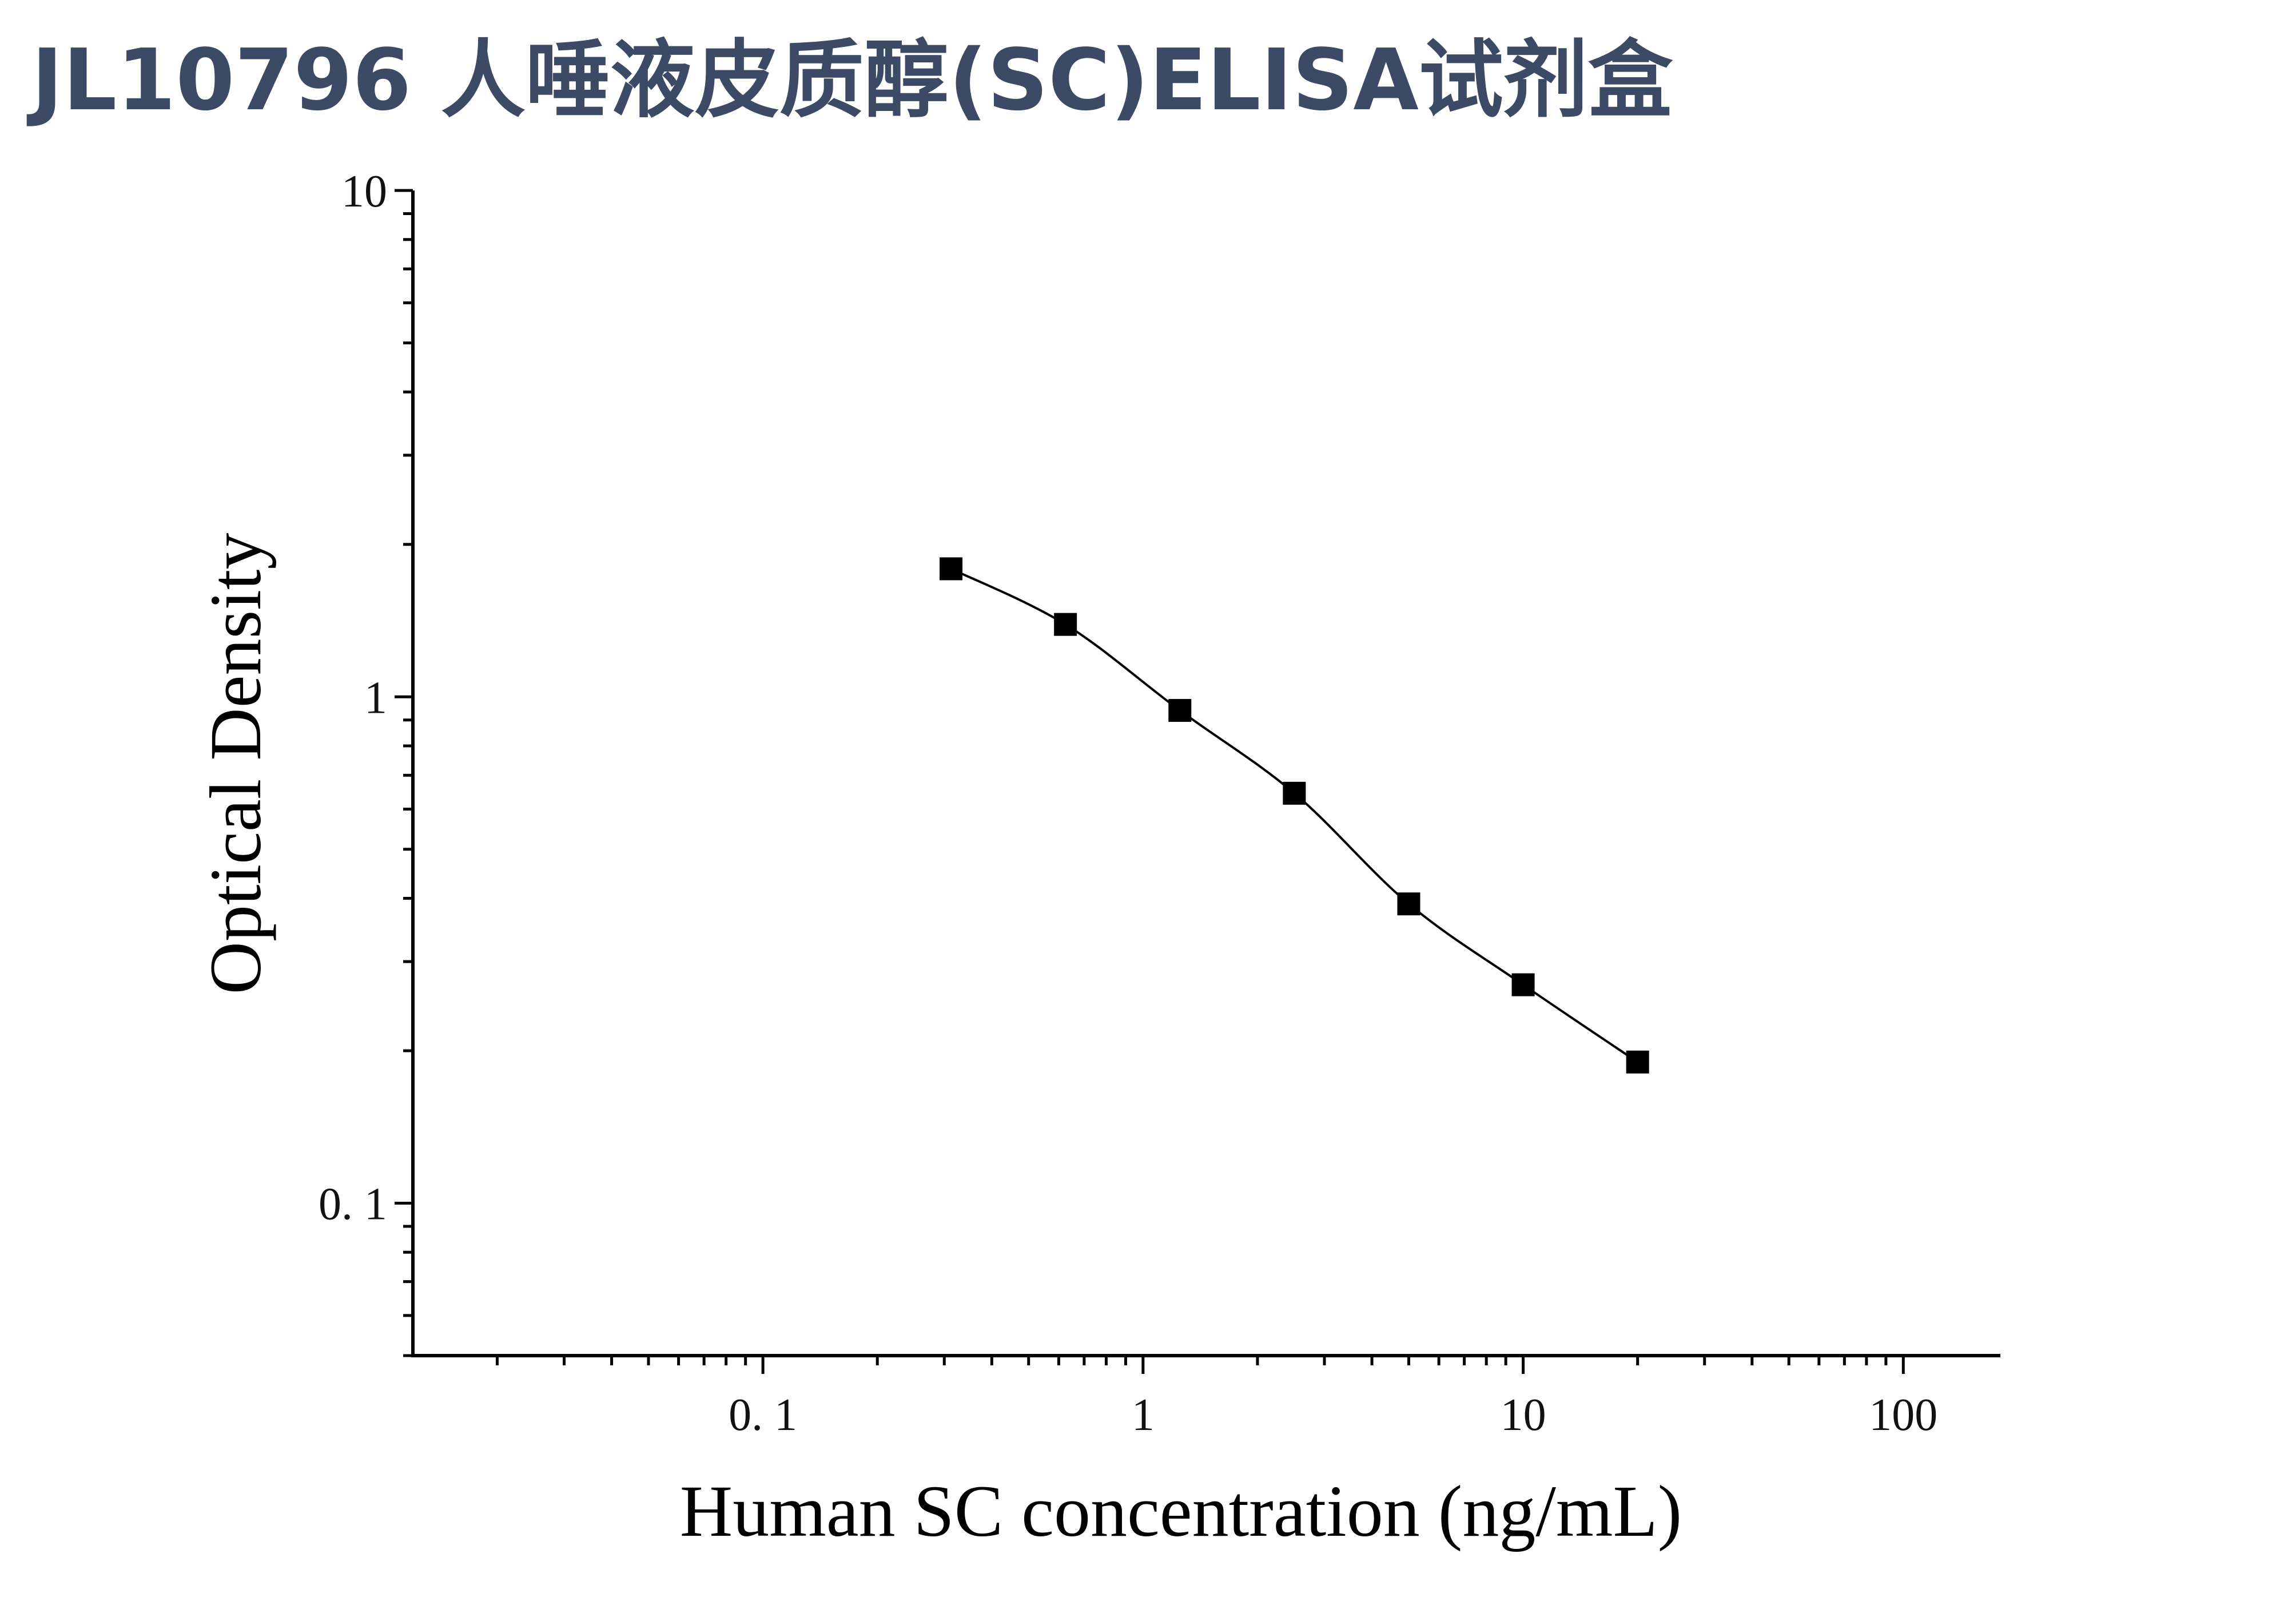  I want to click on x-tick-label: 1, so click(1143, 1415).